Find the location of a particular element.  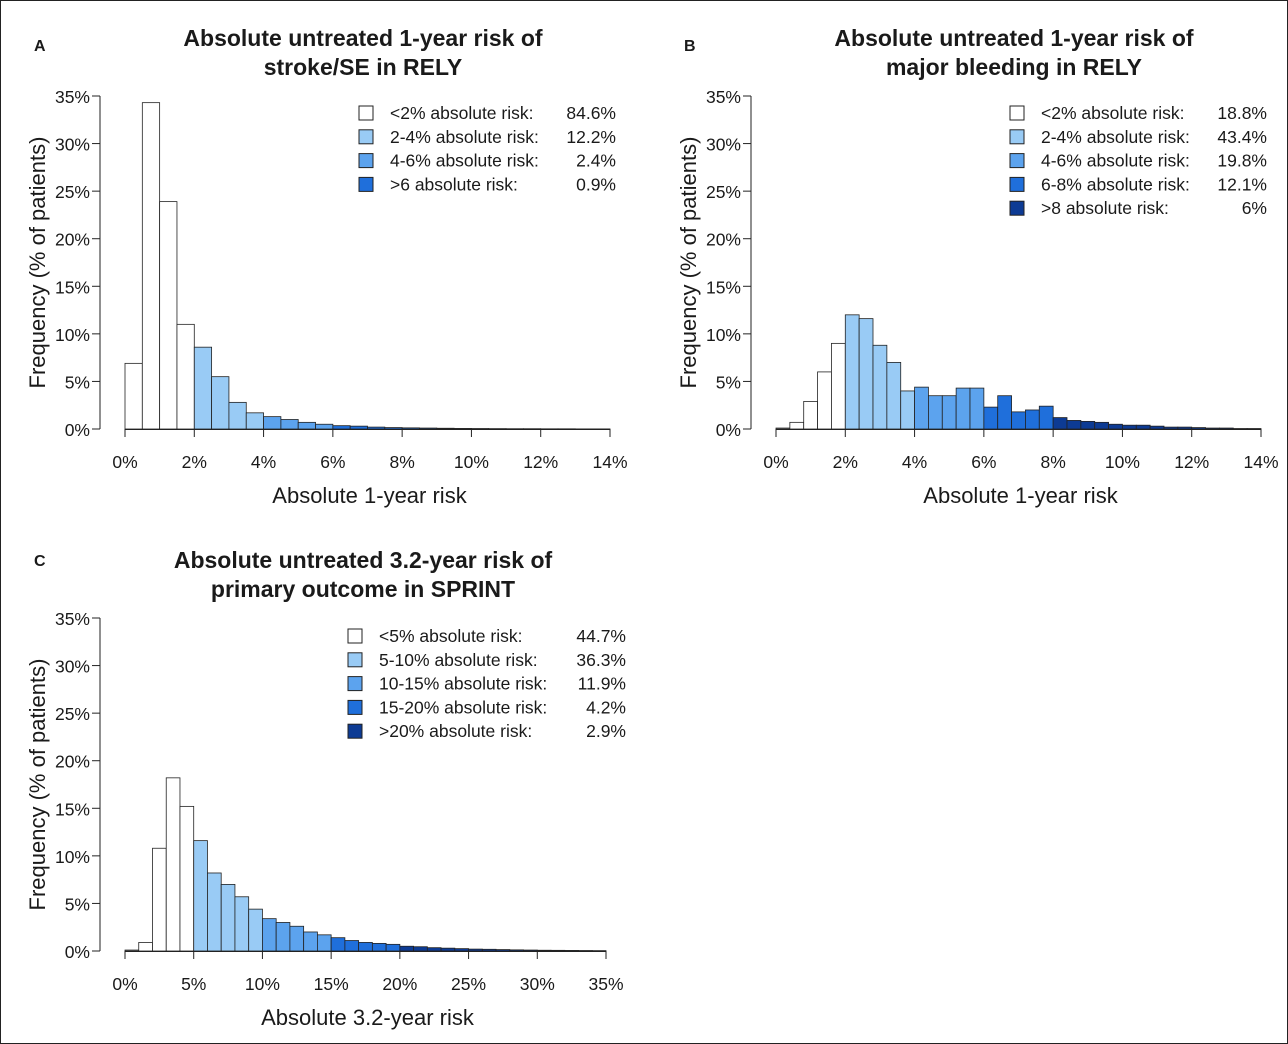

y-tick-label: 5% is located at coordinates (728, 382).